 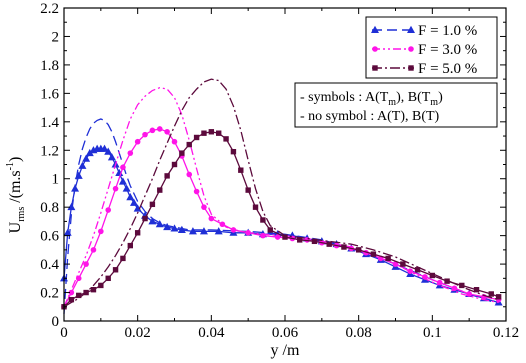 What do you see at coordinates (49, 265) in the screenshot?
I see `y-tick-label: 0.4` at bounding box center [49, 265].